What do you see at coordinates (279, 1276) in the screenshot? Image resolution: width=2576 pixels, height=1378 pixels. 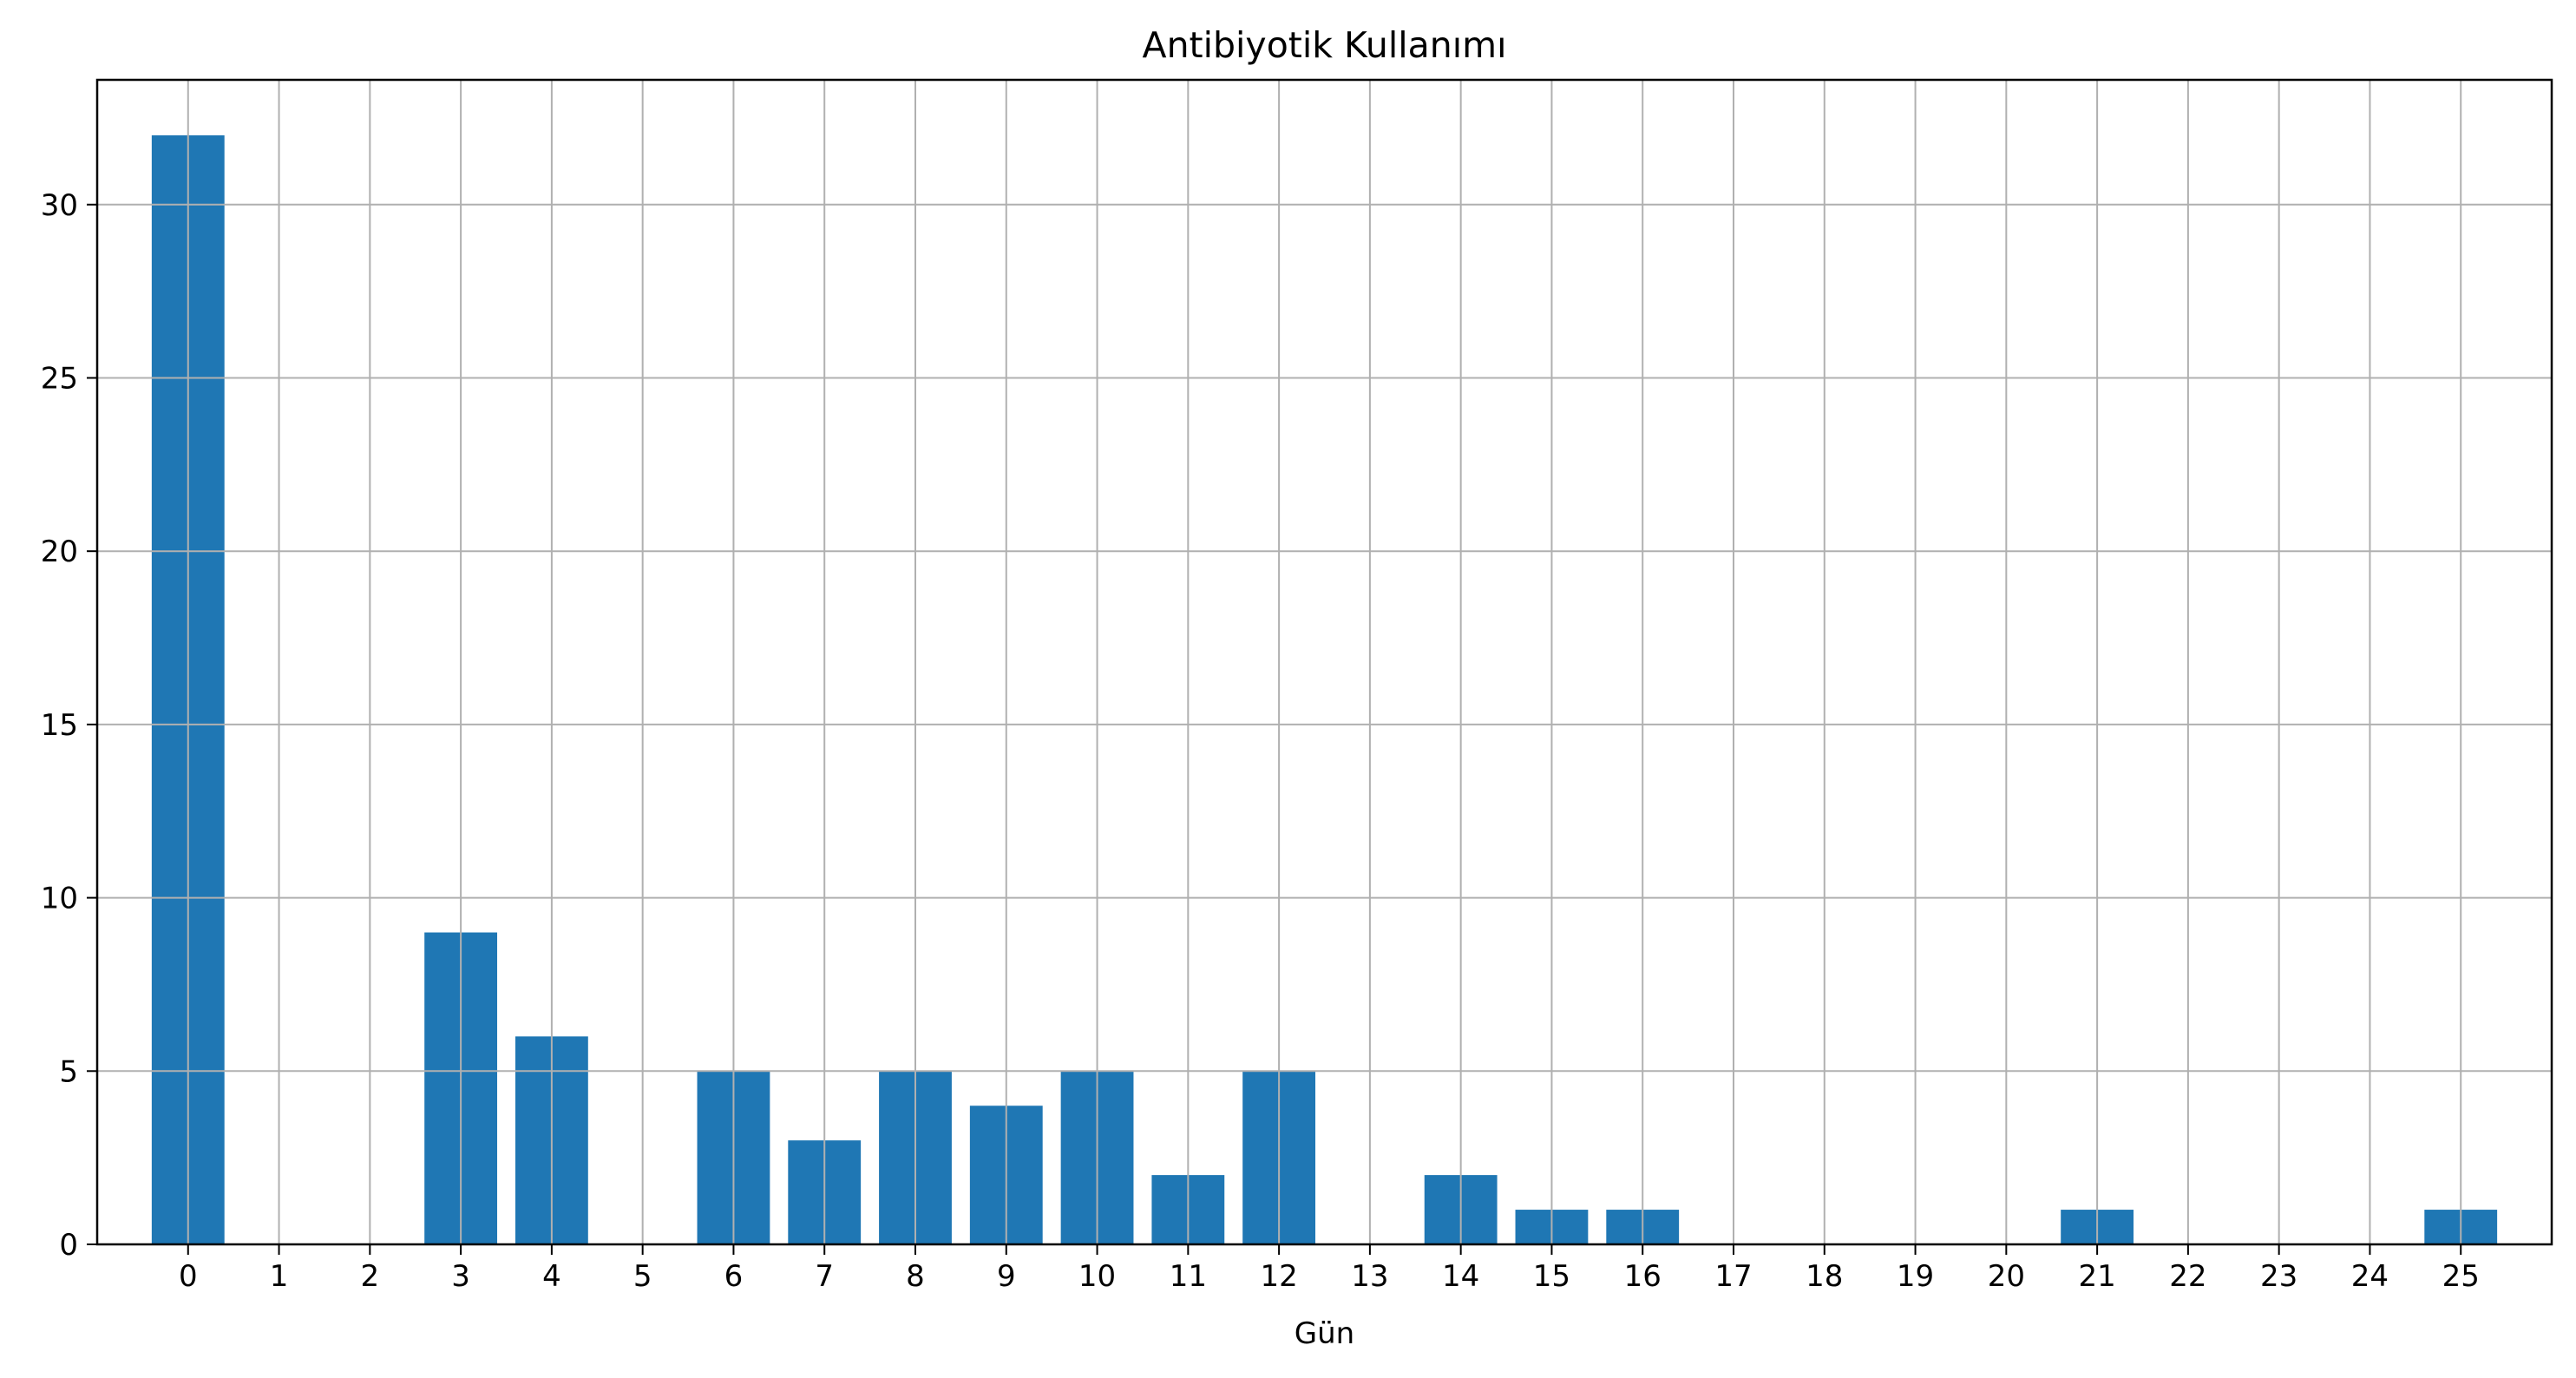 I see `x-tick-label: 1` at bounding box center [279, 1276].